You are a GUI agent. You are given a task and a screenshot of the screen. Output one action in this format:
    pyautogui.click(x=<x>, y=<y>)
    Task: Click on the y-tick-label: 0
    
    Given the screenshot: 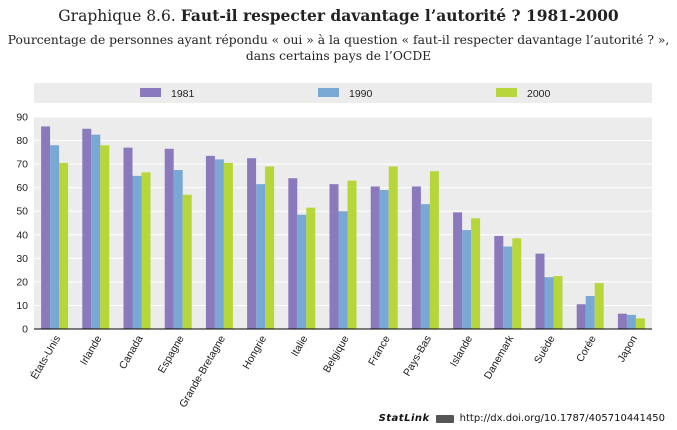 What is the action you would take?
    pyautogui.click(x=25, y=330)
    